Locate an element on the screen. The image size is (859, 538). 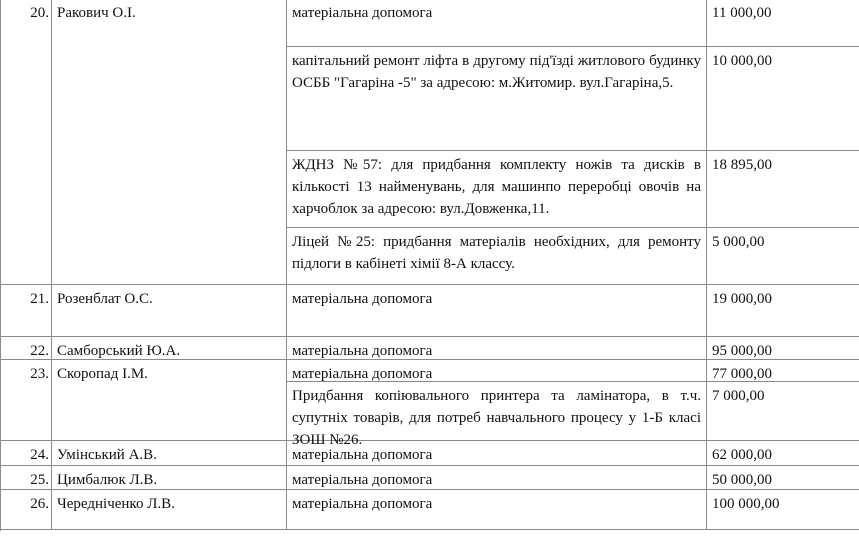
amount-cell: 100 000,00 is located at coordinates (783, 510).